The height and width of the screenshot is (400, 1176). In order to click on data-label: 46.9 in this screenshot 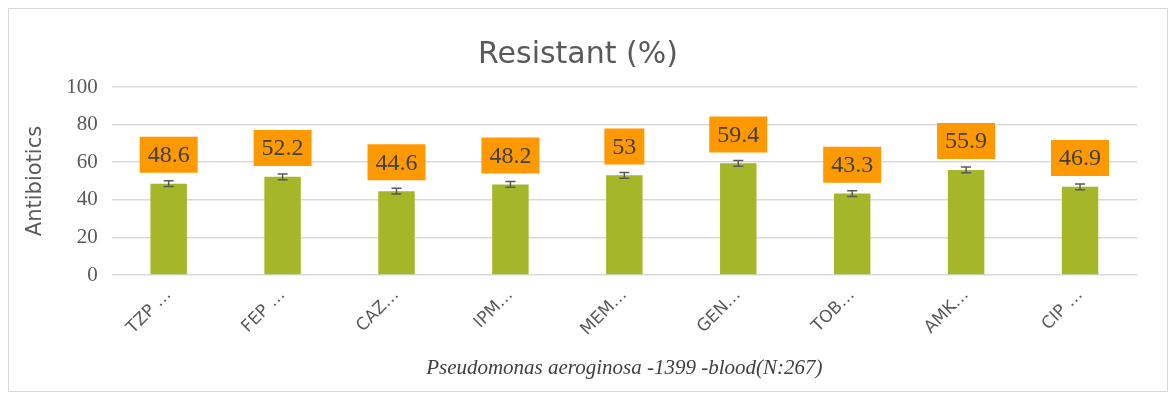, I will do `click(1080, 157)`.